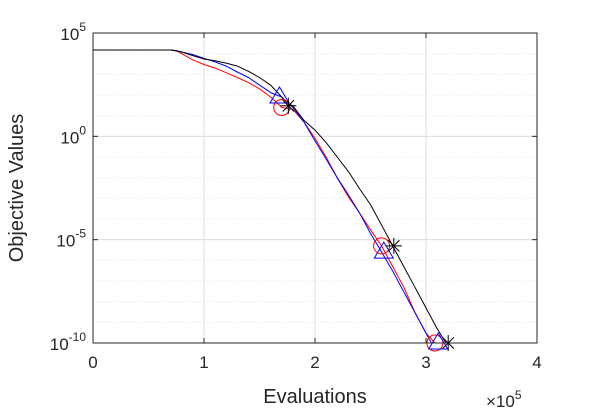 The image size is (591, 413). What do you see at coordinates (203, 362) in the screenshot?
I see `x-tick-label: 1` at bounding box center [203, 362].